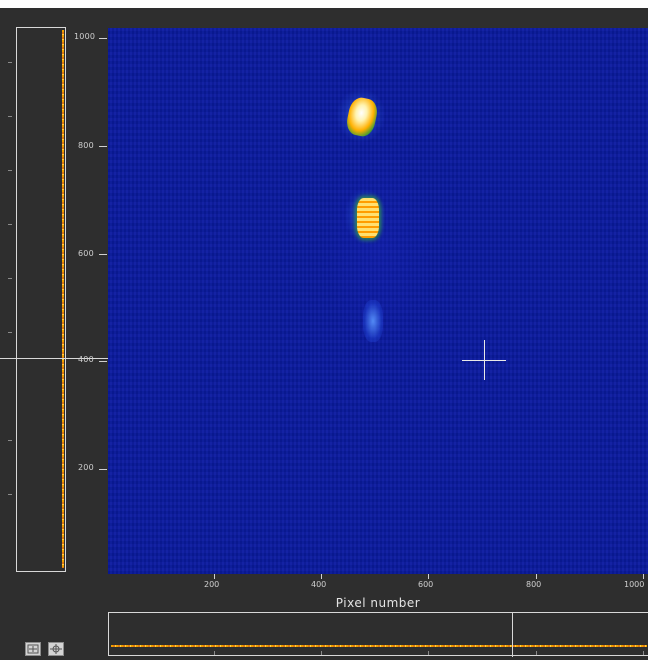  Describe the element at coordinates (86, 145) in the screenshot. I see `y-tick-label: 800` at that location.